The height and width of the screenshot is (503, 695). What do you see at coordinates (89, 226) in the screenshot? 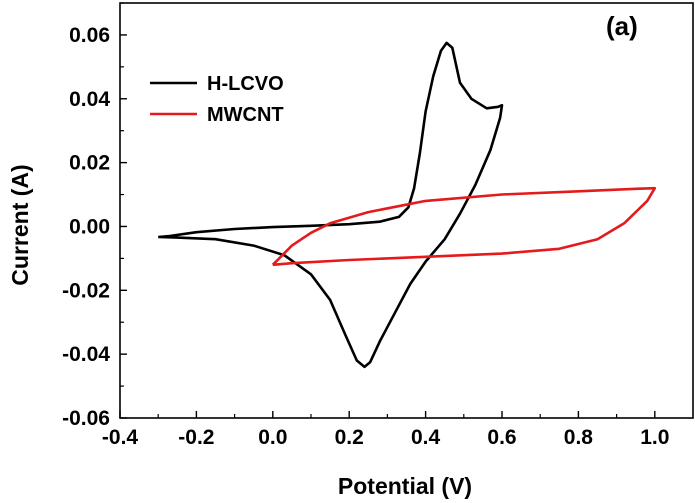
I see `y-tick-label: 0.00` at bounding box center [89, 226].